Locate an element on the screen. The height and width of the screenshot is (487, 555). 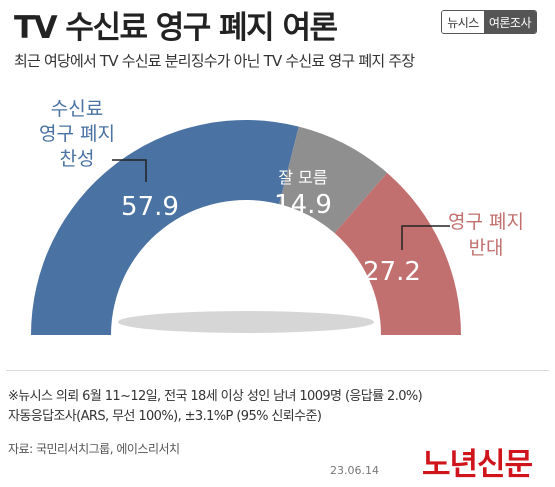
badge-brand: 뉴시스 is located at coordinates (463, 22).